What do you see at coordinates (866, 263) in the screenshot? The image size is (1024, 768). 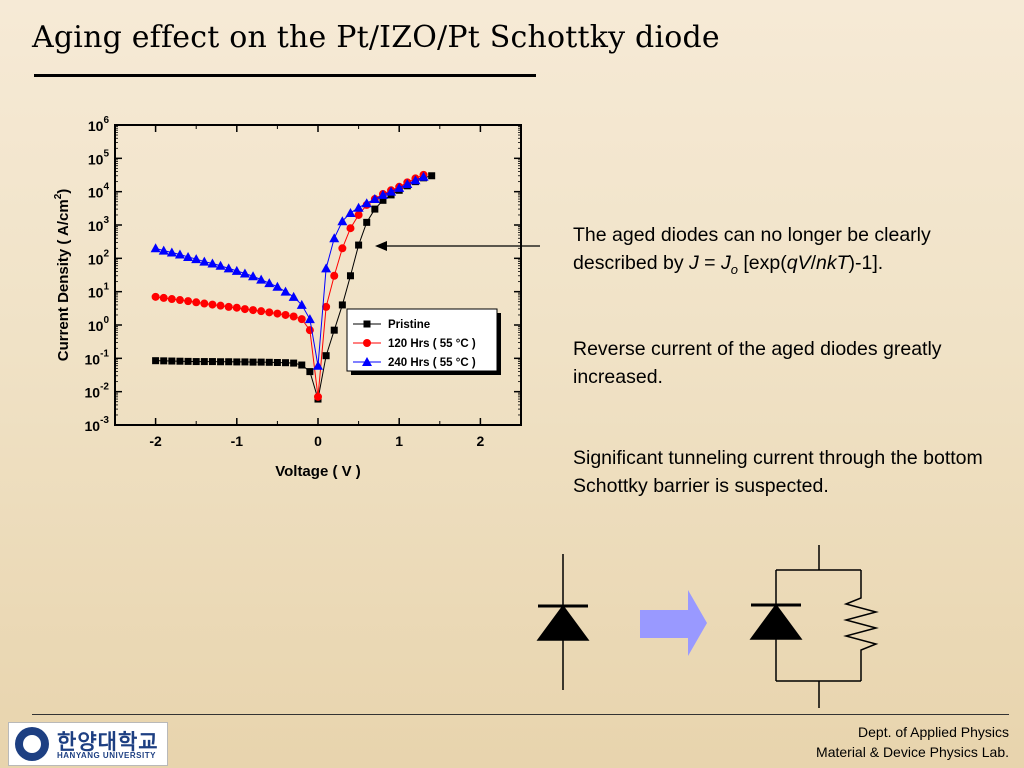 I see `note1-end: )-1].` at bounding box center [866, 263].